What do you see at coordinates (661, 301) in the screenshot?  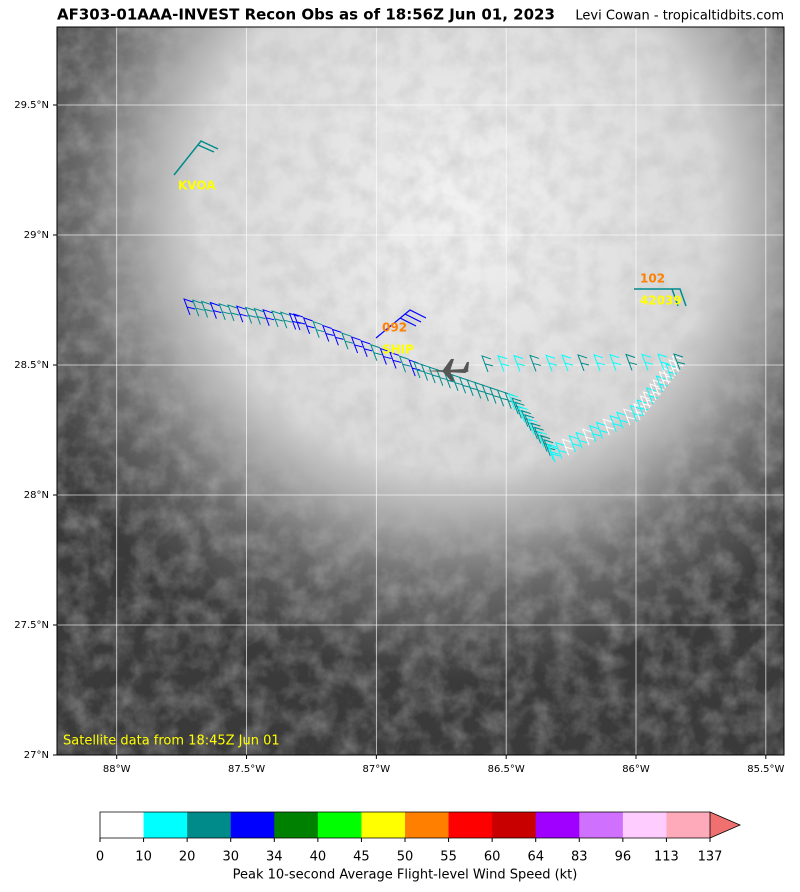 I see `station-label: 42039` at bounding box center [661, 301].